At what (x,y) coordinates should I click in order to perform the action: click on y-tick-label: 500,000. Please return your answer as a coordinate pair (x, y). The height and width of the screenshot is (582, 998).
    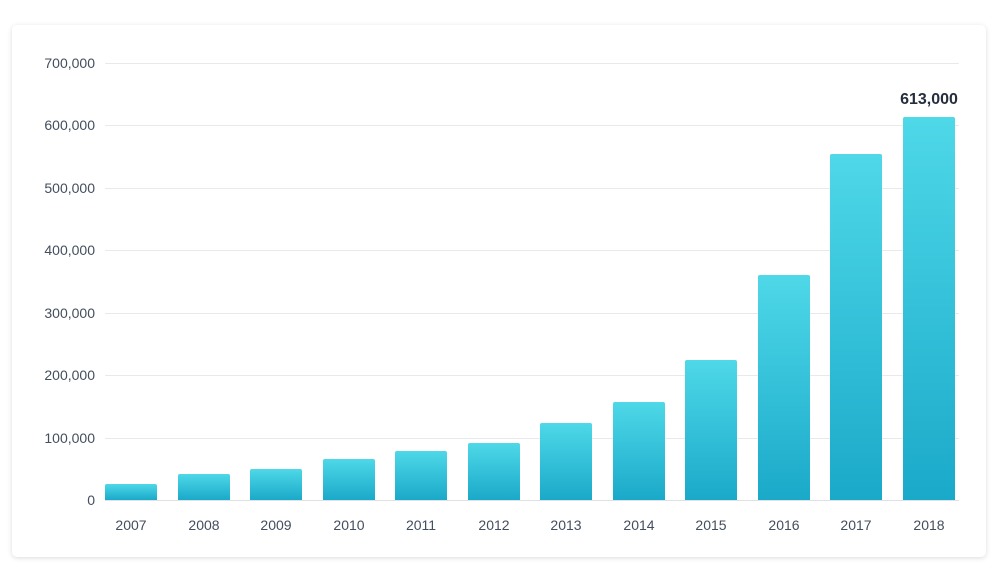
    Looking at the image, I should click on (69, 188).